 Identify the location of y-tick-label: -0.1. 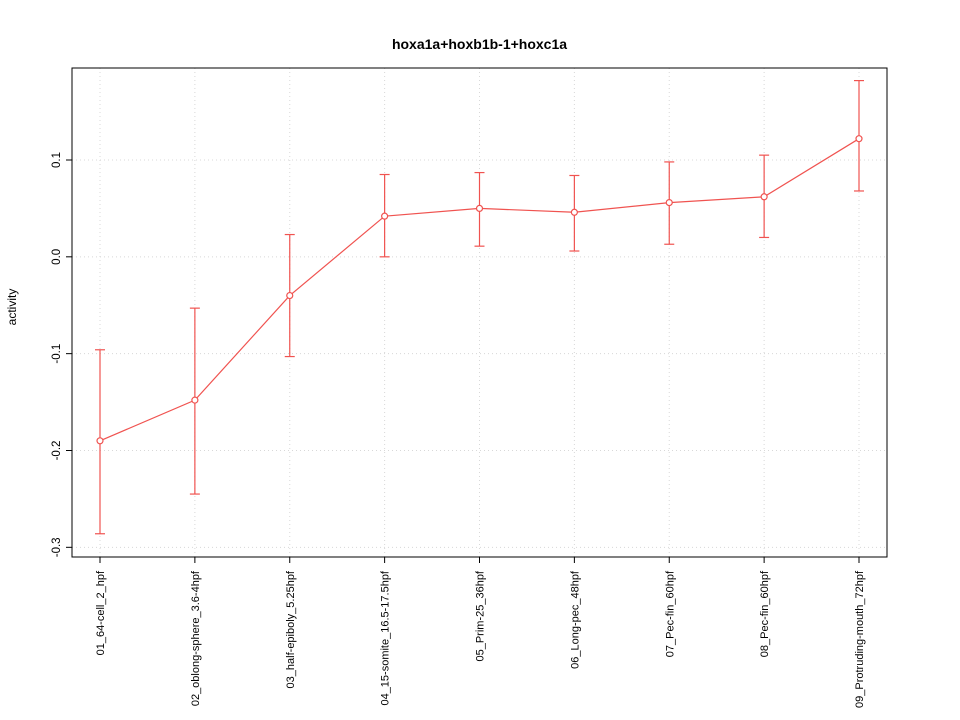
(57, 354).